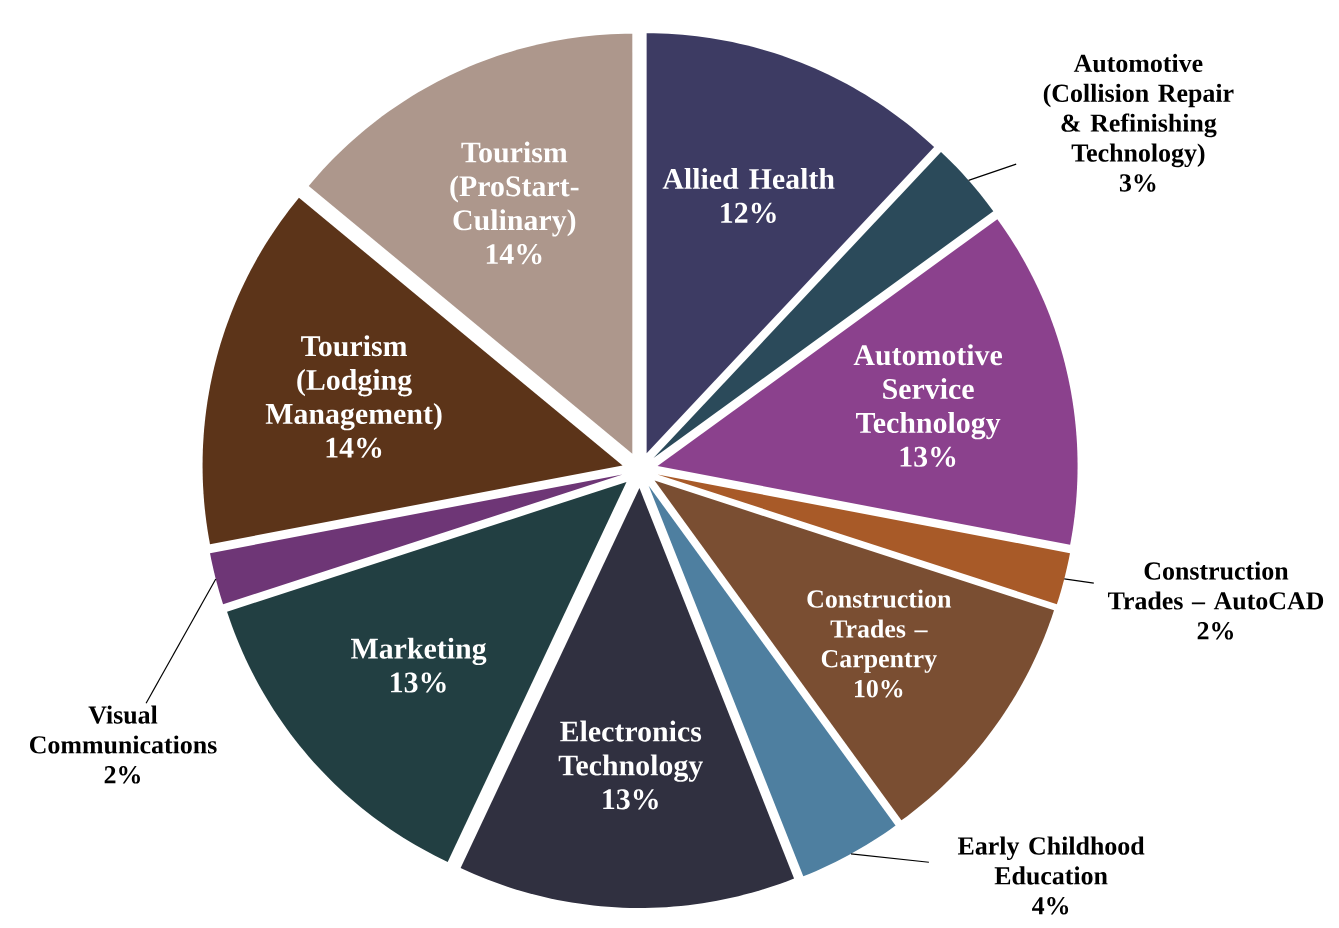 The width and height of the screenshot is (1339, 928). Describe the element at coordinates (1216, 585) in the screenshot. I see `slice-label: Construction Trades – AutoCAD` at that location.